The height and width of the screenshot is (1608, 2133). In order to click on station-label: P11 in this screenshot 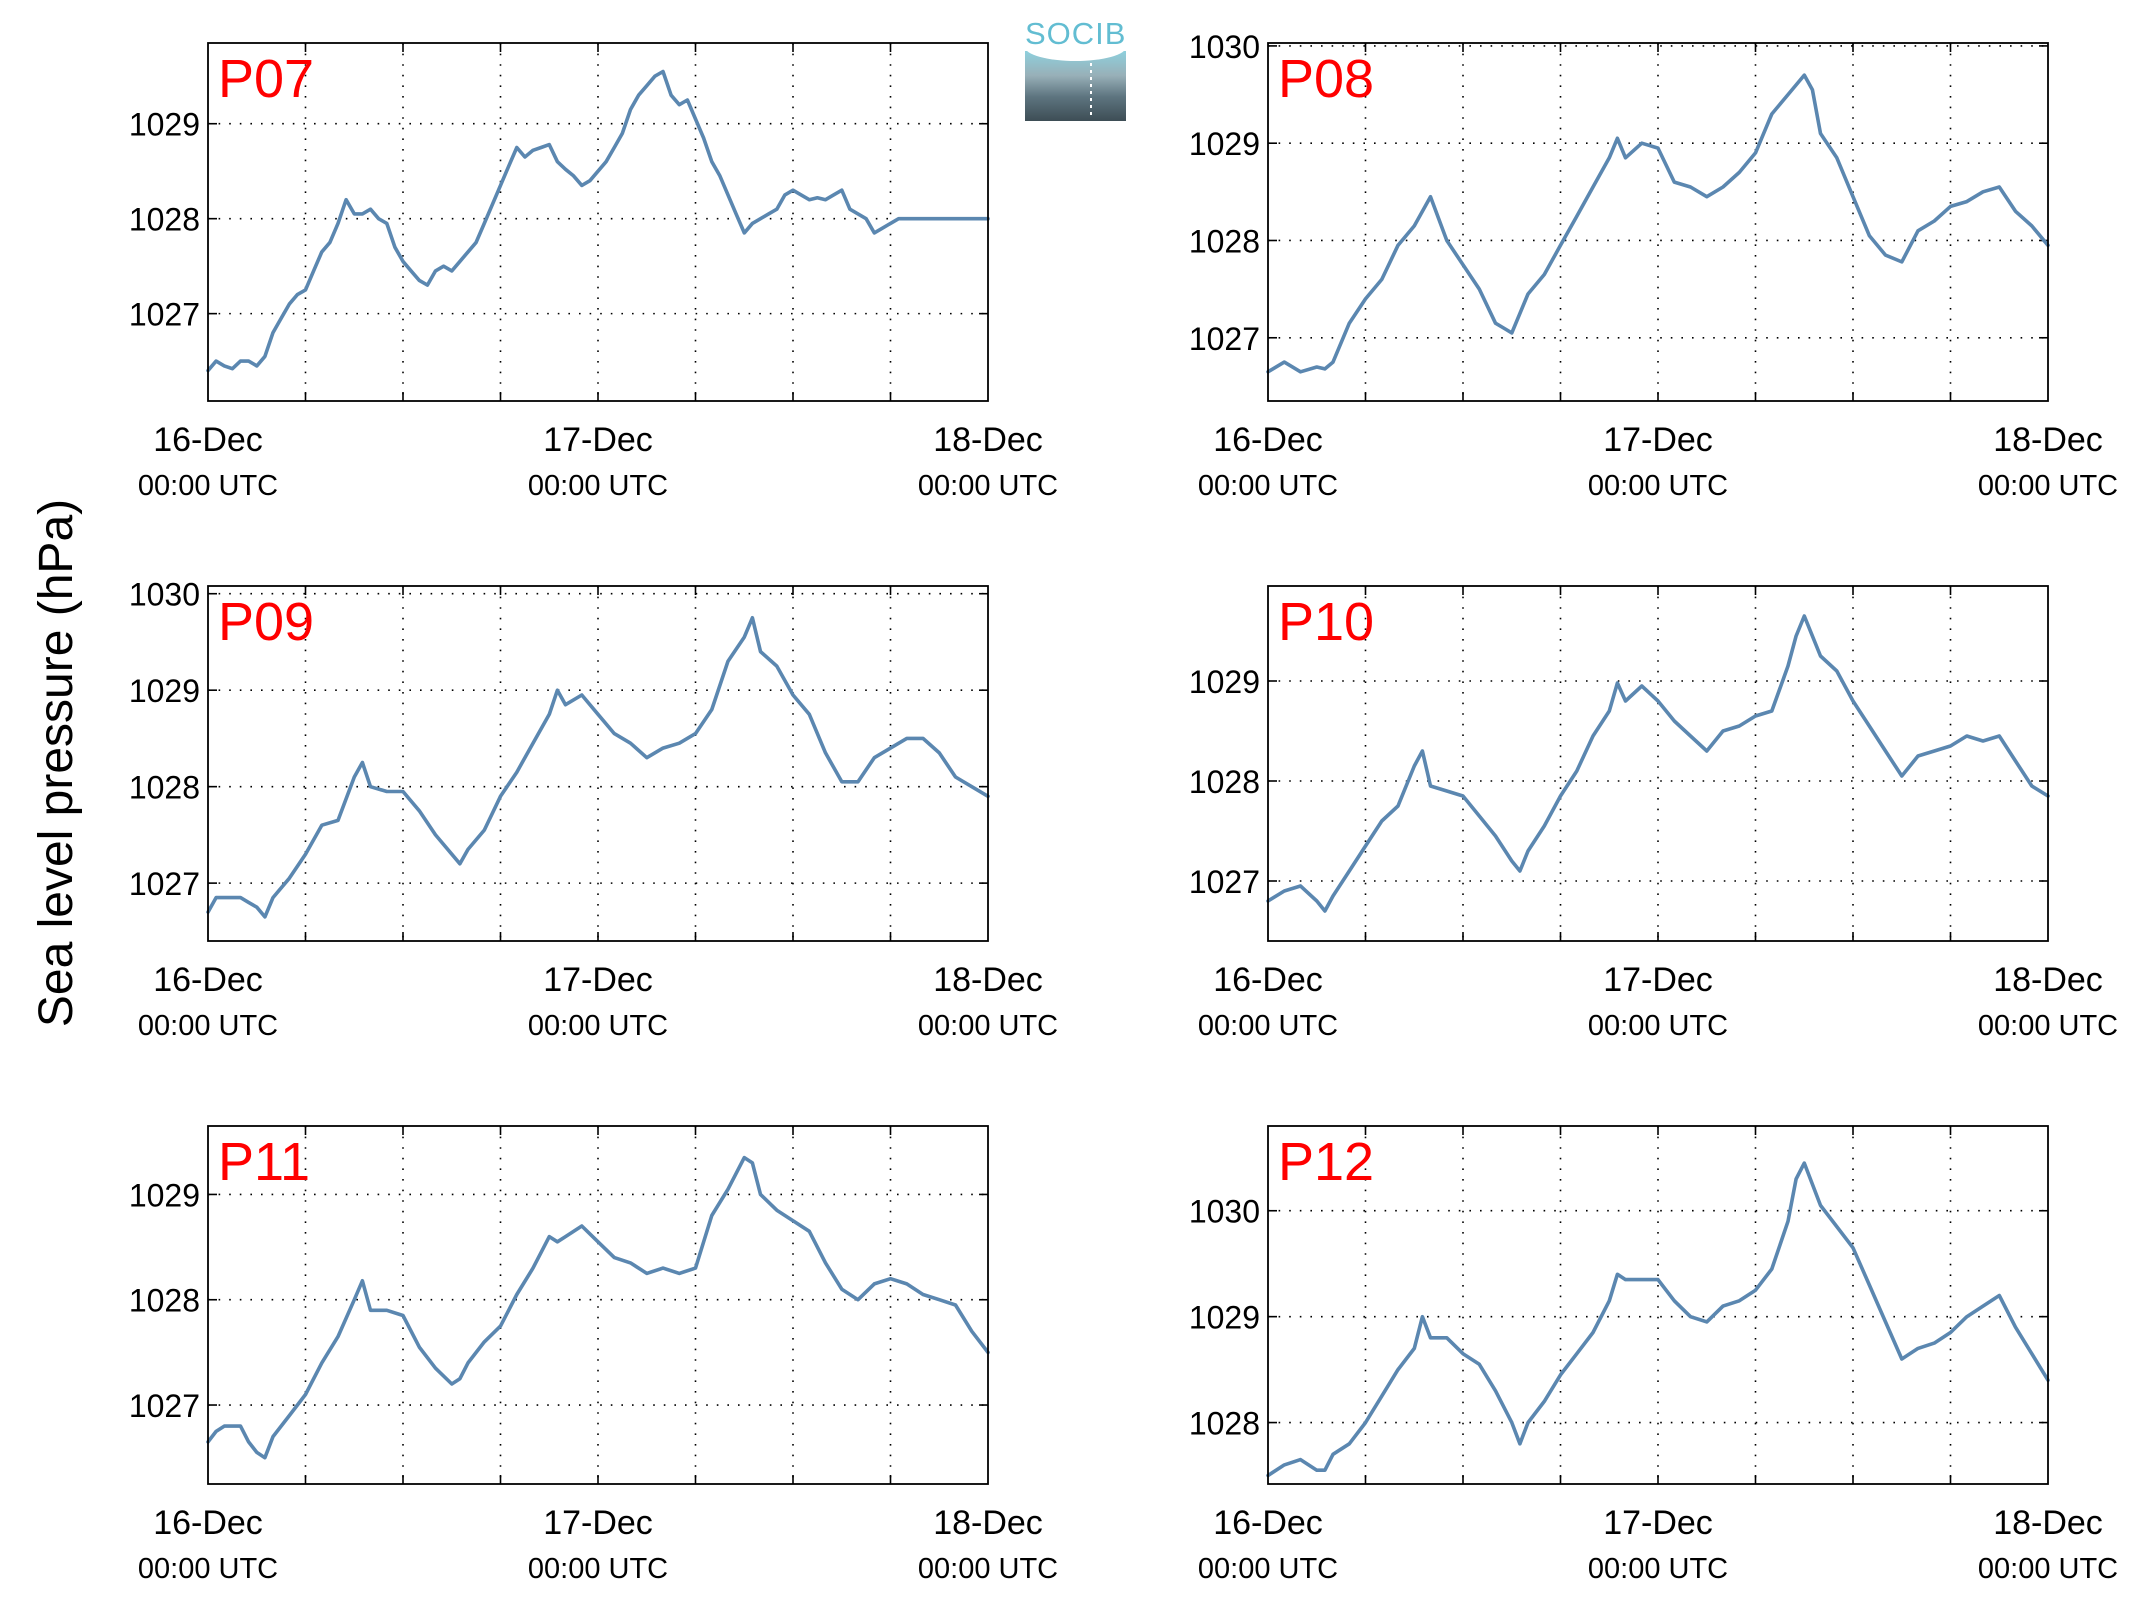, I will do `click(264, 1162)`.